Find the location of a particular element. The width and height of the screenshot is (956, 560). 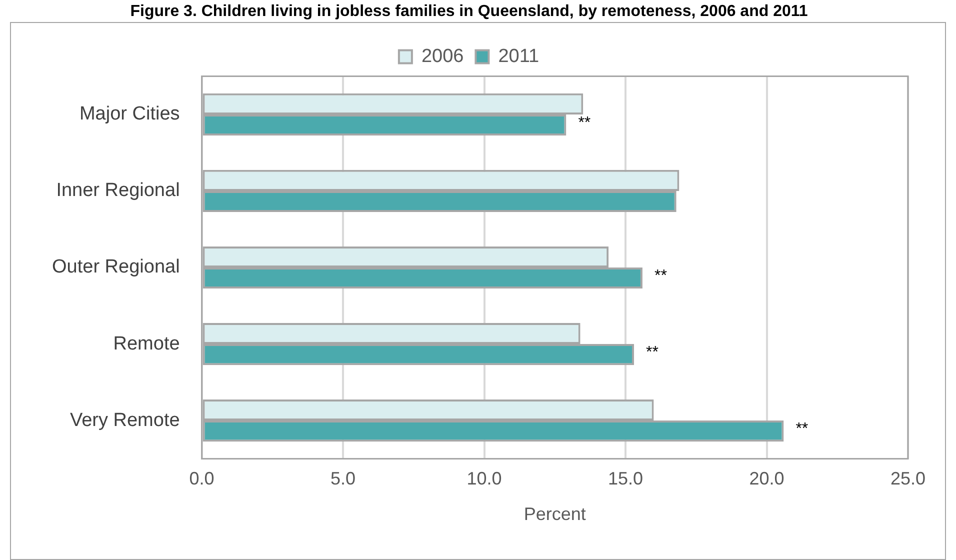

y-tick-label: Very Remote is located at coordinates (125, 420).